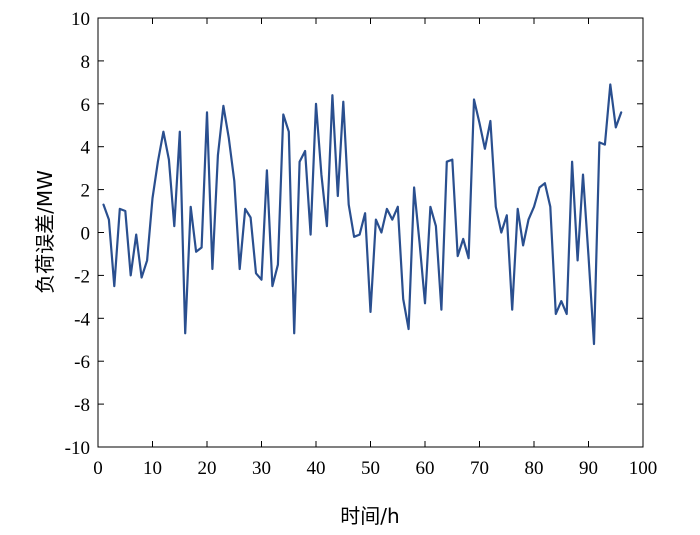 The height and width of the screenshot is (535, 700). Describe the element at coordinates (86, 148) in the screenshot. I see `y-tick-label: 4` at that location.